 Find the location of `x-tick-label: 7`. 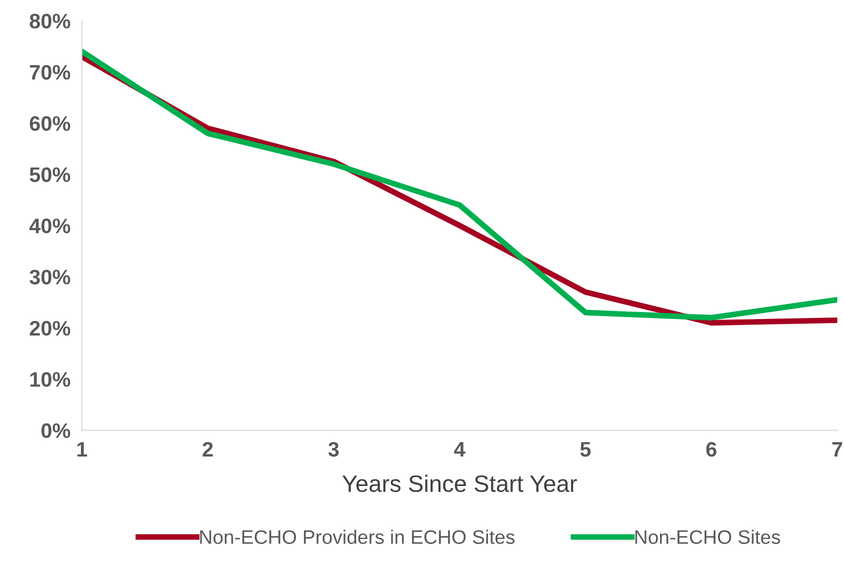

x-tick-label: 7 is located at coordinates (837, 449).